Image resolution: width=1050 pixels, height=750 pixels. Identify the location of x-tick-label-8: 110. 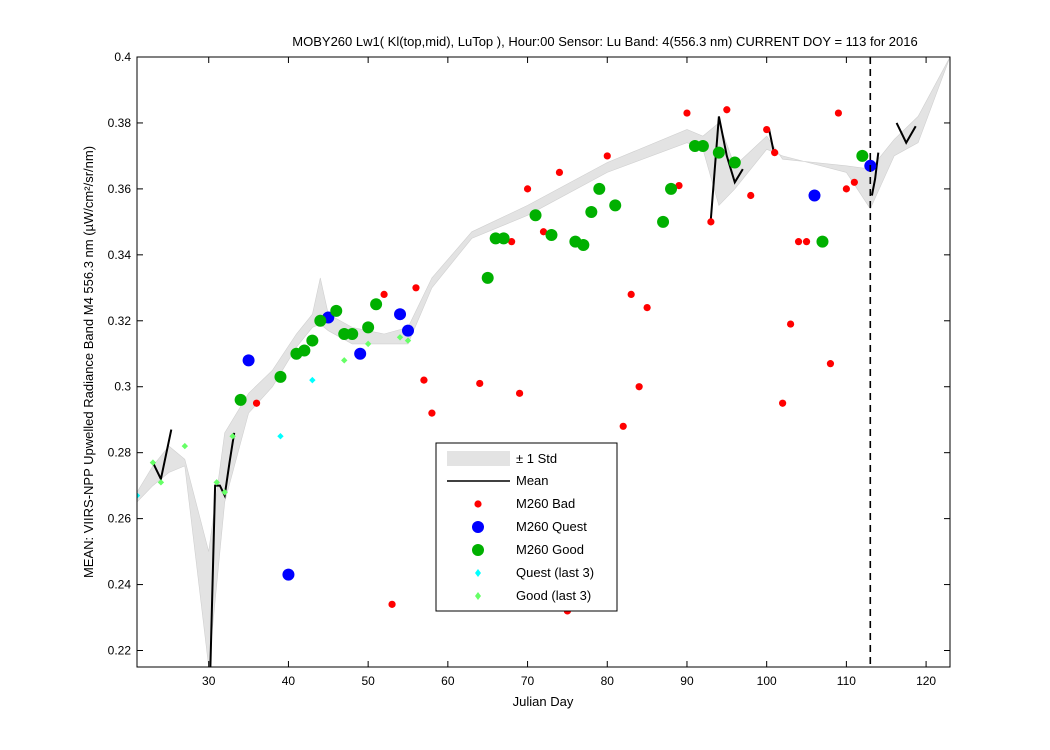
(846, 681).